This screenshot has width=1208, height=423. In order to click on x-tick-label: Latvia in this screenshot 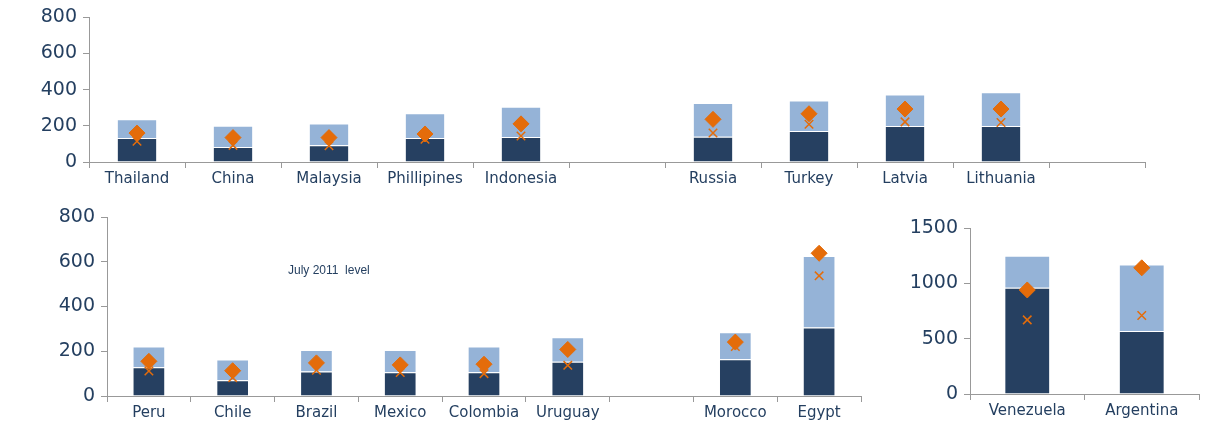, I will do `click(905, 177)`.